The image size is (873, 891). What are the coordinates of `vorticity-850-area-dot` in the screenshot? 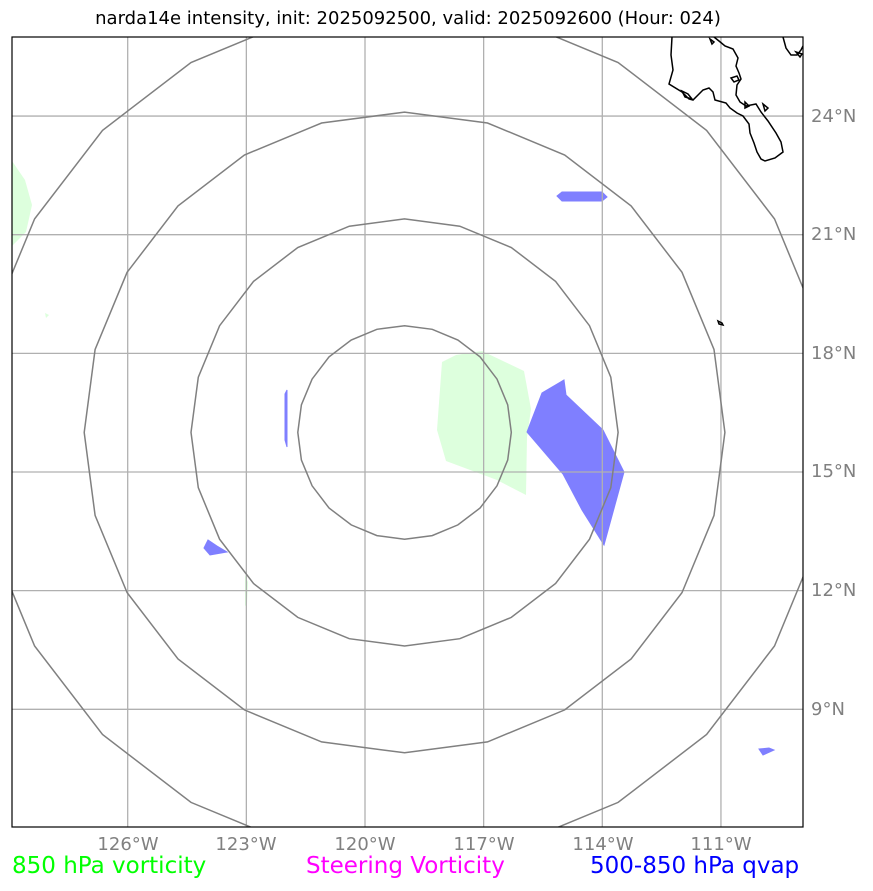 It's located at (47, 315).